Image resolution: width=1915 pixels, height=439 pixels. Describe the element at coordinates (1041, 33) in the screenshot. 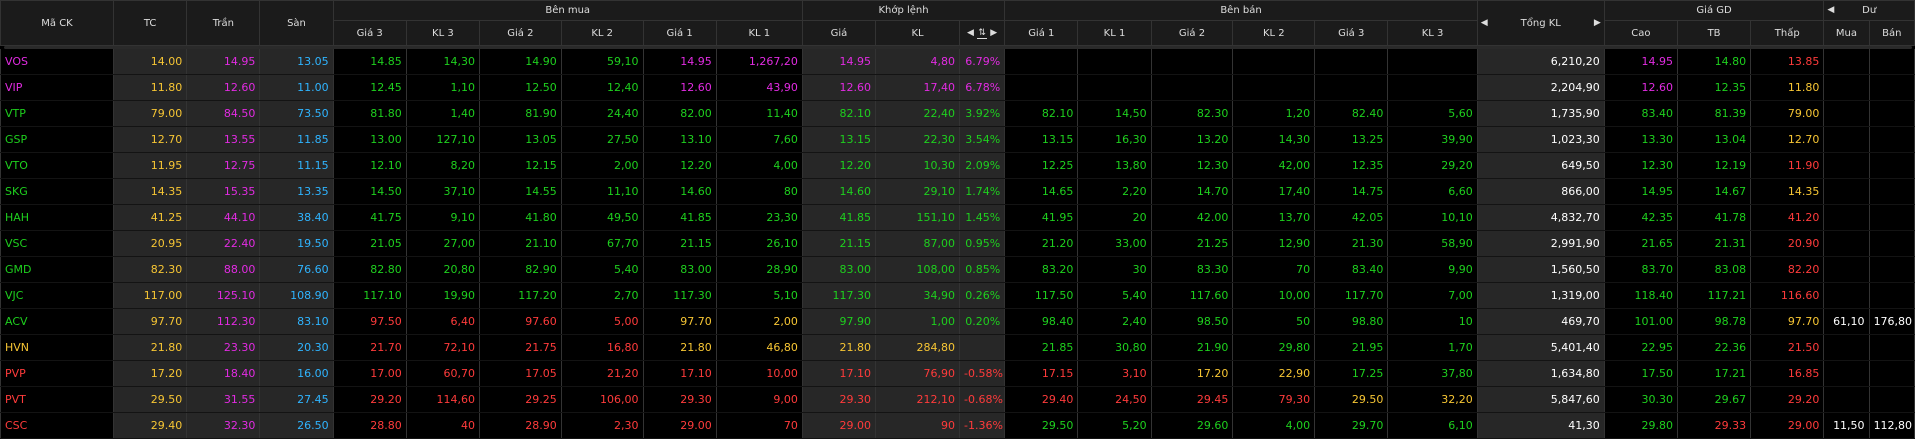

I see `col-sell-price-1: Giá 1` at that location.